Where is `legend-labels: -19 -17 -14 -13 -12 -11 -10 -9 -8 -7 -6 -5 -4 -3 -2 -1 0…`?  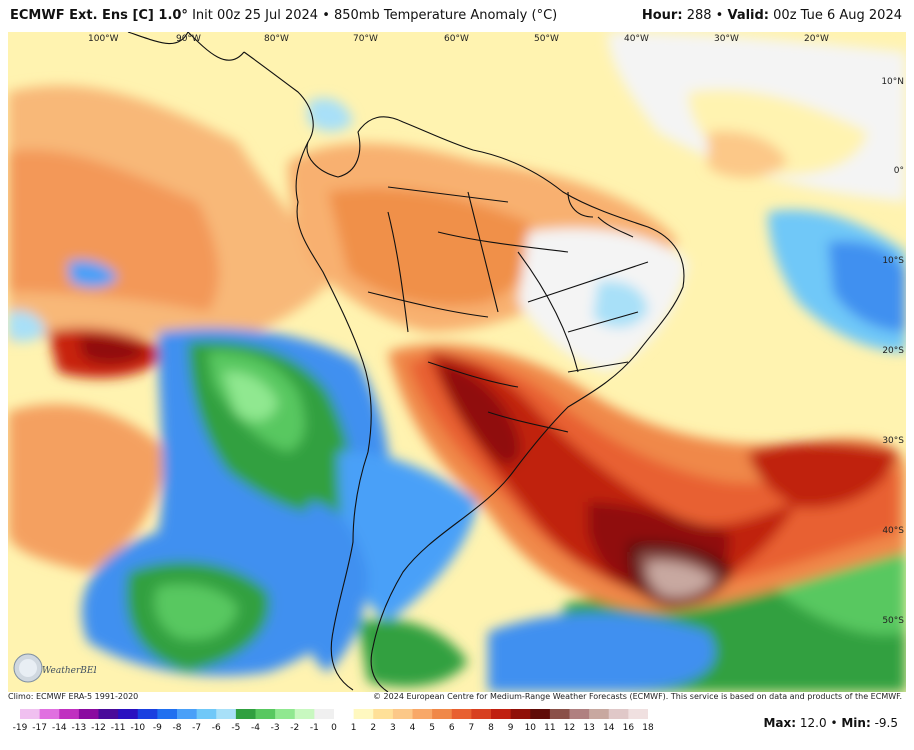
legend-labels: -19 -17 -14 -13 -12 -11 -10 -9 -8 -7 -6 -5 -4 -3 -2 -1 0… is located at coordinates (333, 730).